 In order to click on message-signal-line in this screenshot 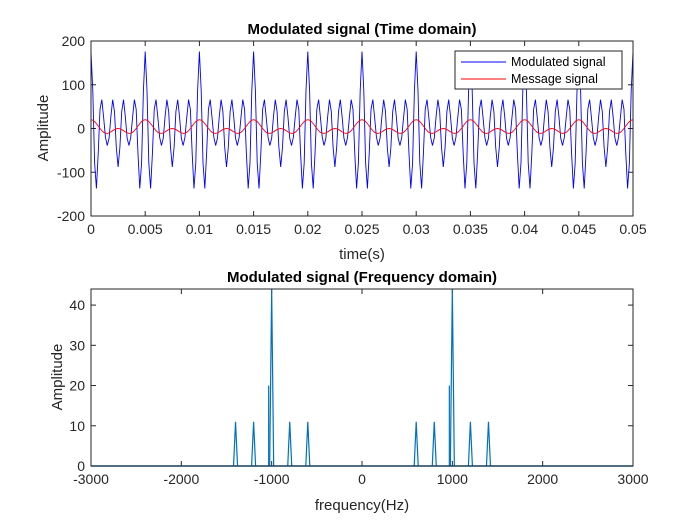, I will do `click(362, 126)`.